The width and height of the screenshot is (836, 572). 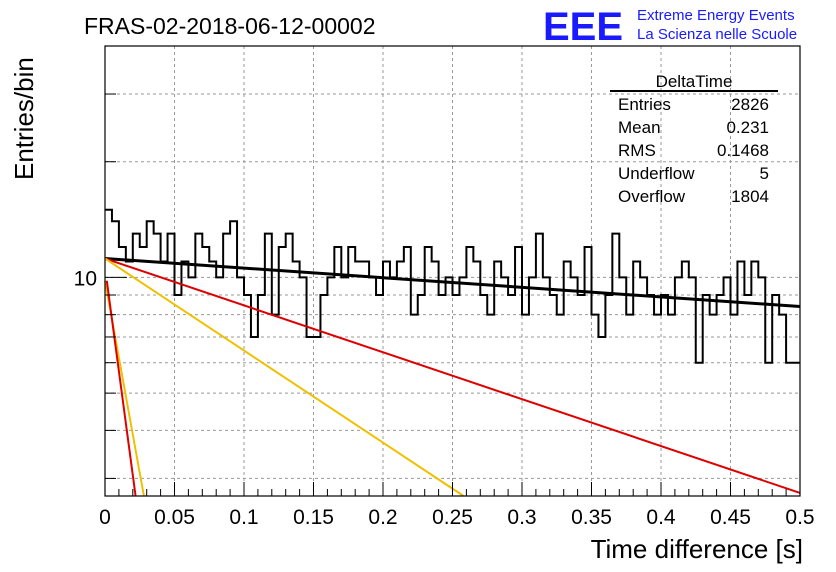 What do you see at coordinates (730, 517) in the screenshot?
I see `x-tick-label: 0.45` at bounding box center [730, 517].